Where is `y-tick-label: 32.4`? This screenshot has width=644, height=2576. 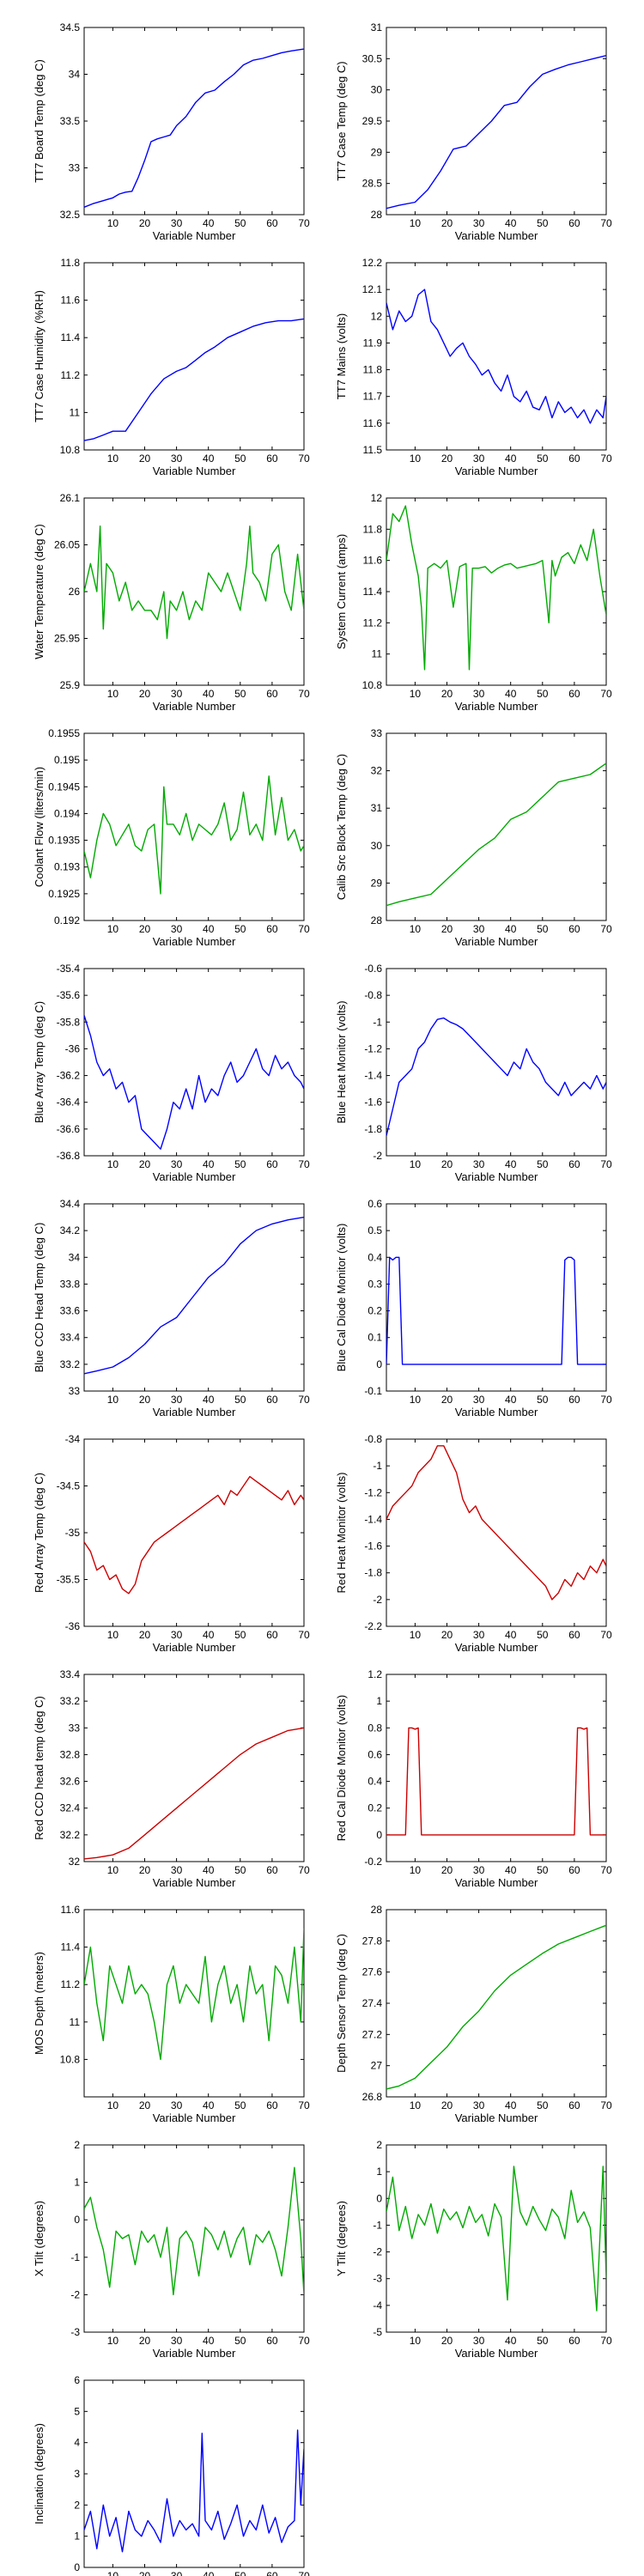
y-tick-label: 32.4 is located at coordinates (70, 1808).